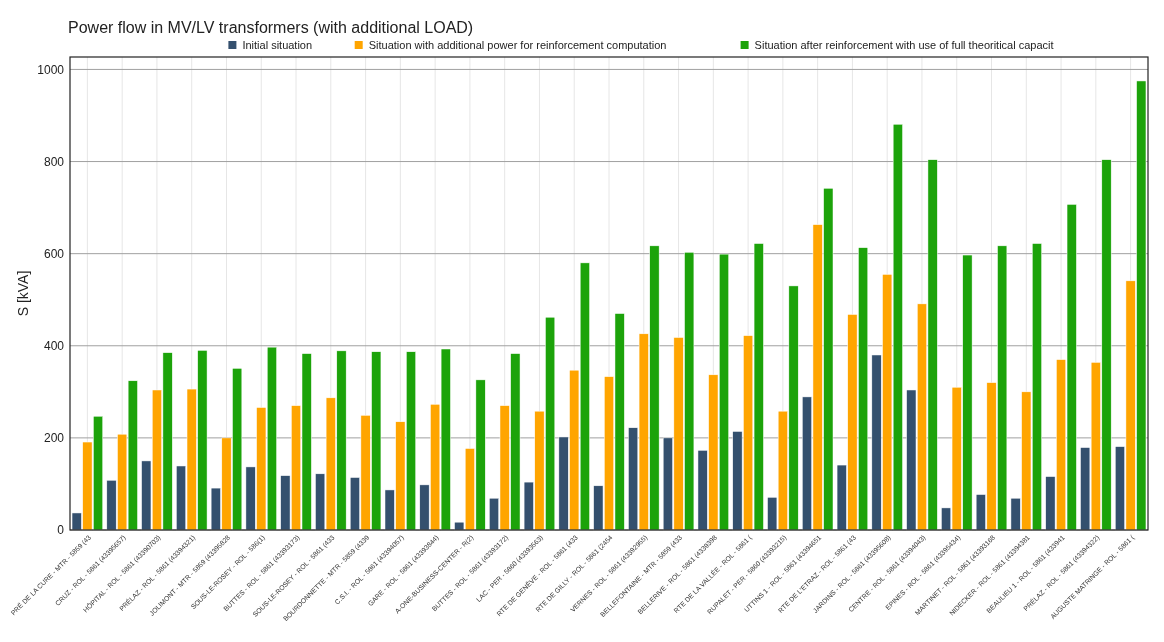 The width and height of the screenshot is (1164, 642). I want to click on y-tick-label: 600, so click(54, 253).